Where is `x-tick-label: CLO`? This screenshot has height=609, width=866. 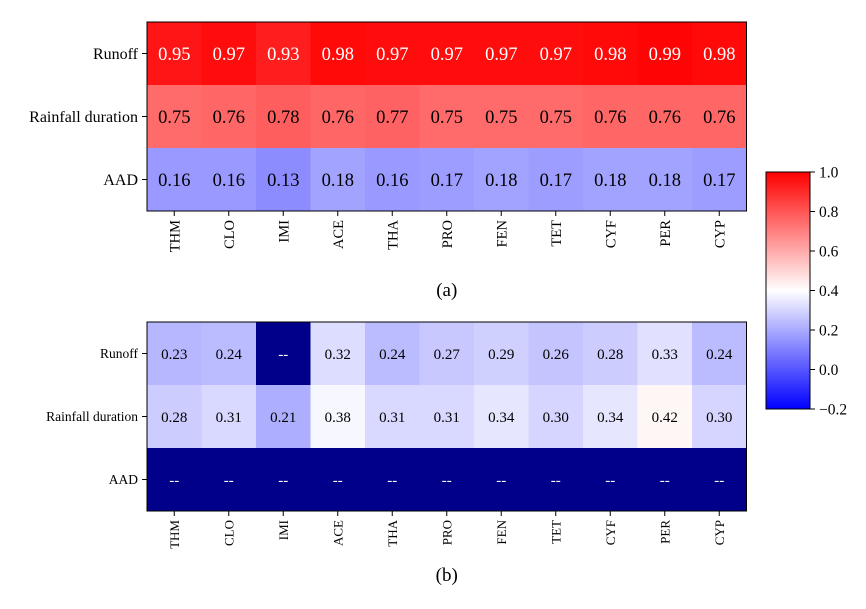 x-tick-label: CLO is located at coordinates (228, 533).